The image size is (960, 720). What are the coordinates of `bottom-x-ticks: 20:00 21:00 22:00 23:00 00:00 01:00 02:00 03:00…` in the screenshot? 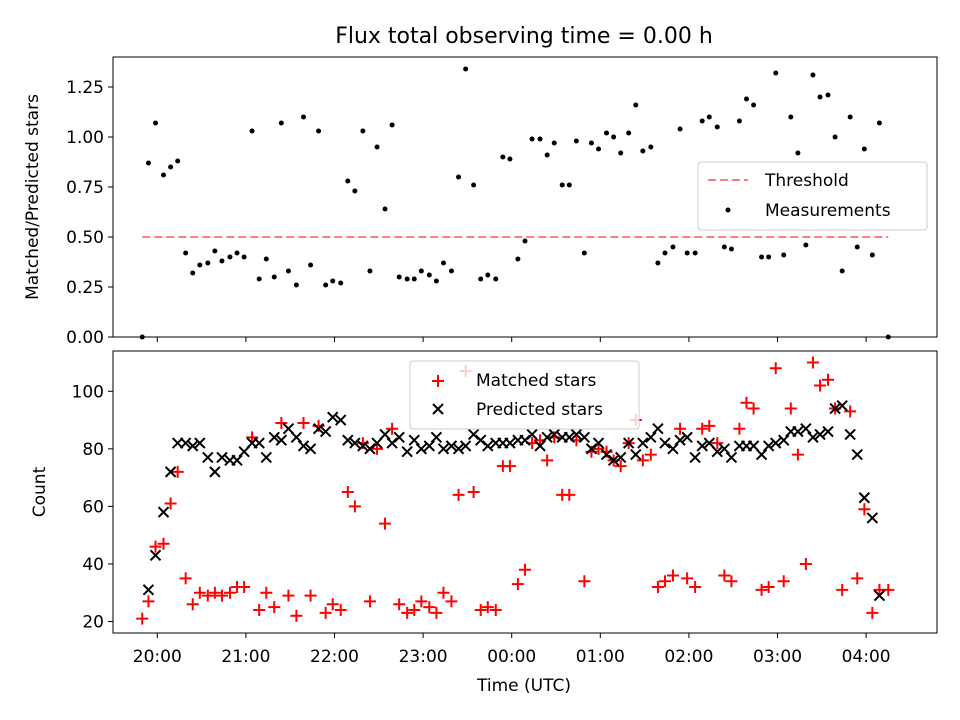 It's located at (512, 650).